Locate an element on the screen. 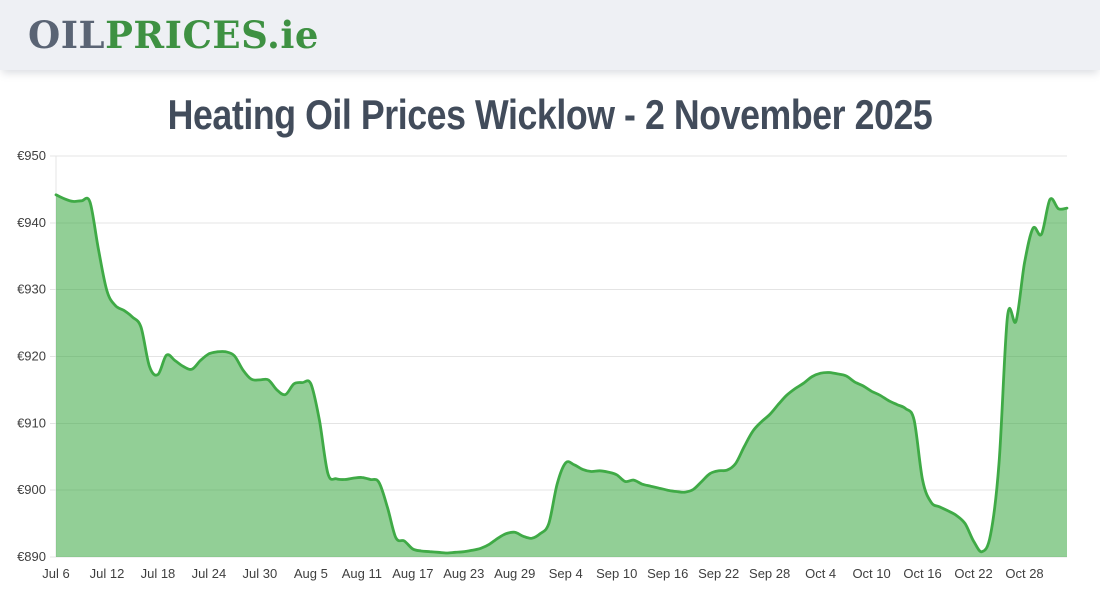  y-axis-label: €890 is located at coordinates (31, 556).